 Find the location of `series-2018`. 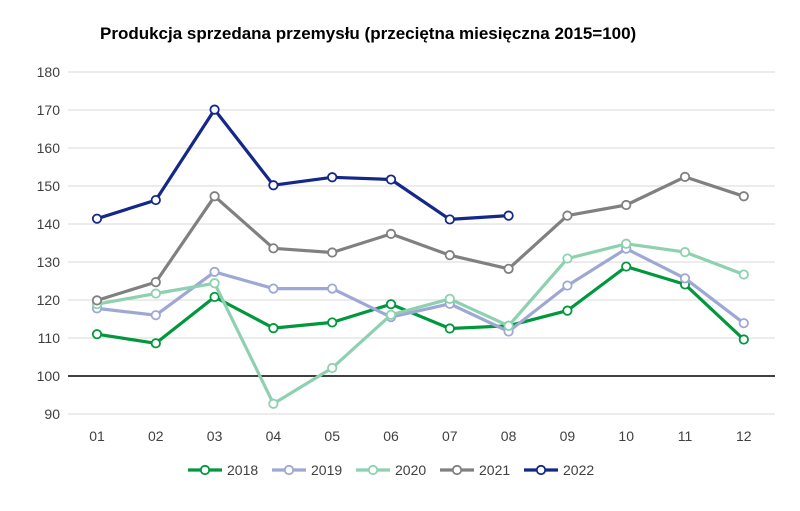

series-2018 is located at coordinates (420, 305).